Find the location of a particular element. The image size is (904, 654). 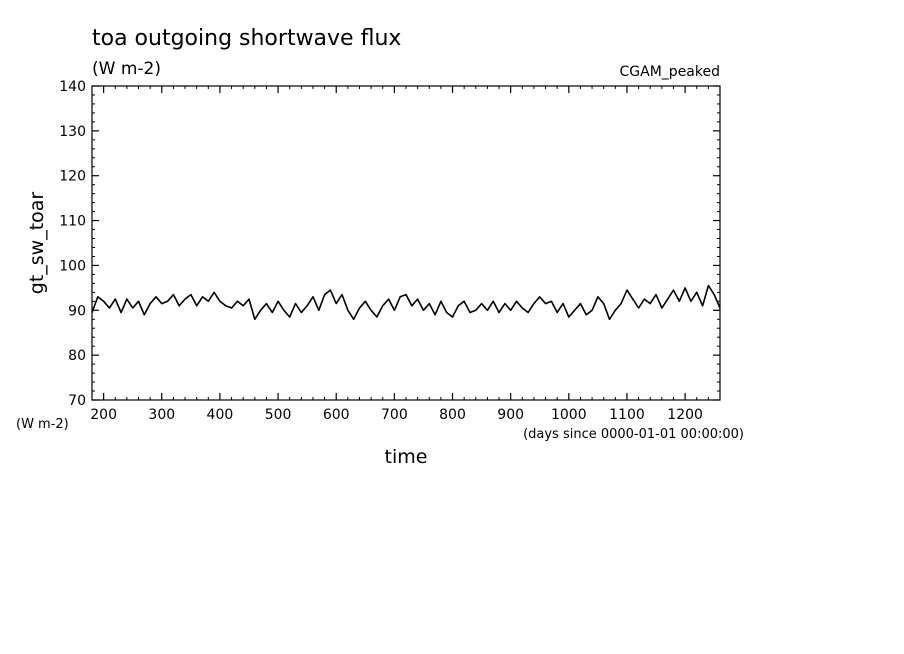

x-tick-label: 500 is located at coordinates (278, 415).